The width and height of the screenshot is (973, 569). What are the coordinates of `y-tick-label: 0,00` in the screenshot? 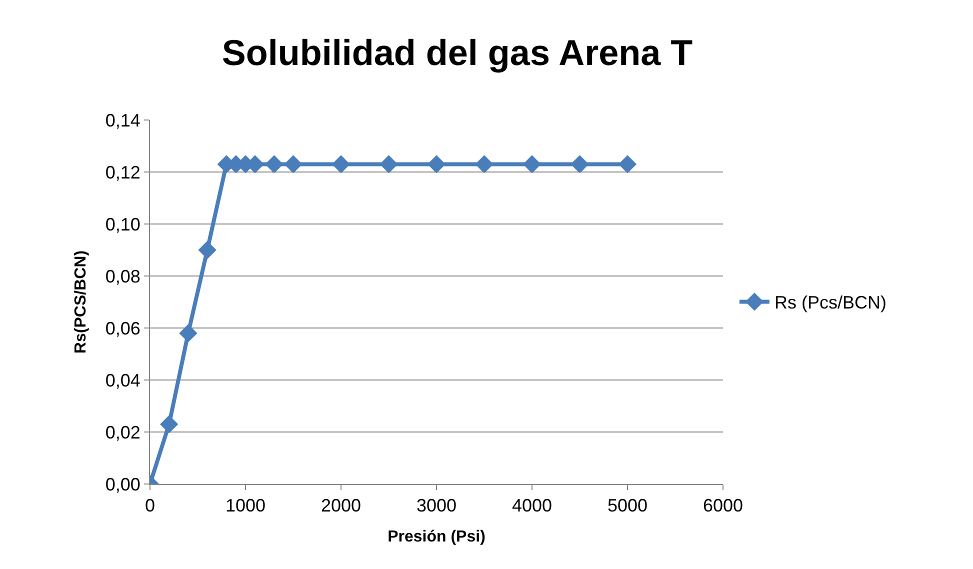 It's located at (122, 484).